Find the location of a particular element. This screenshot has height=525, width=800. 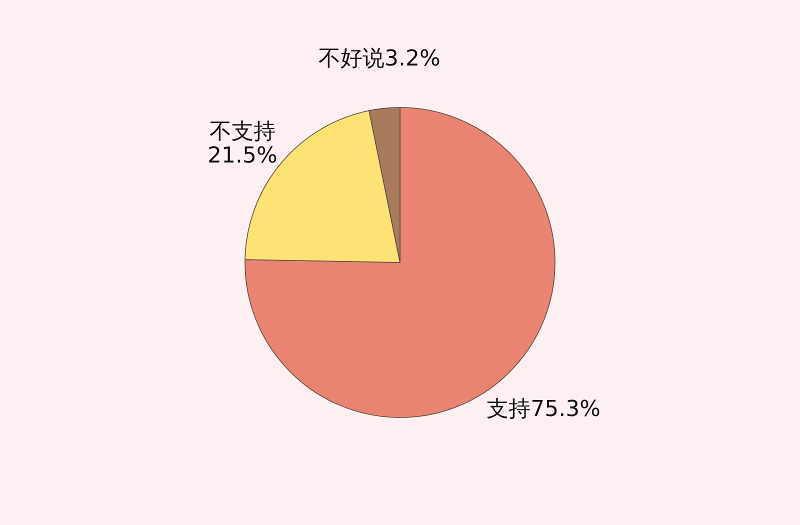

slice-label: 支持75.3% is located at coordinates (543, 409).